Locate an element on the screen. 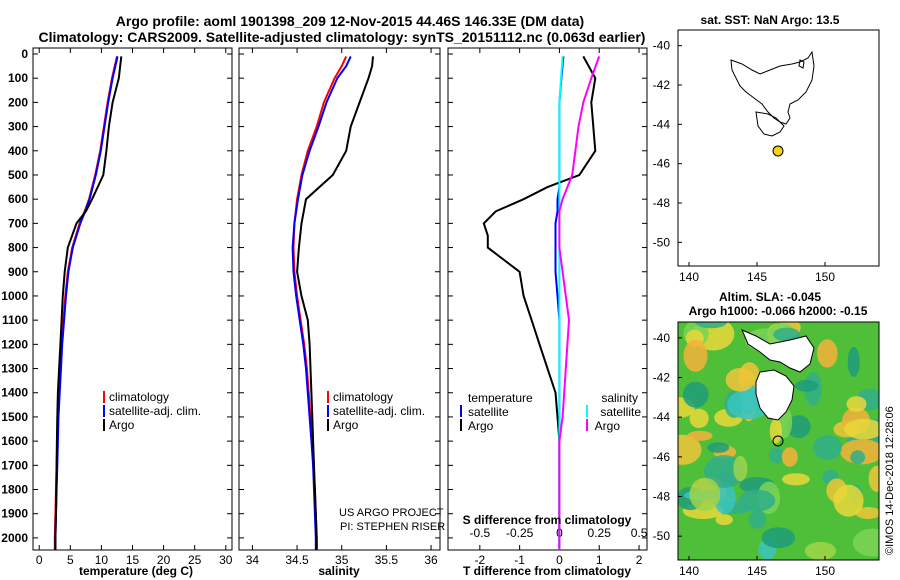  sst-map-ytick-label: -48 is located at coordinates (662, 203).